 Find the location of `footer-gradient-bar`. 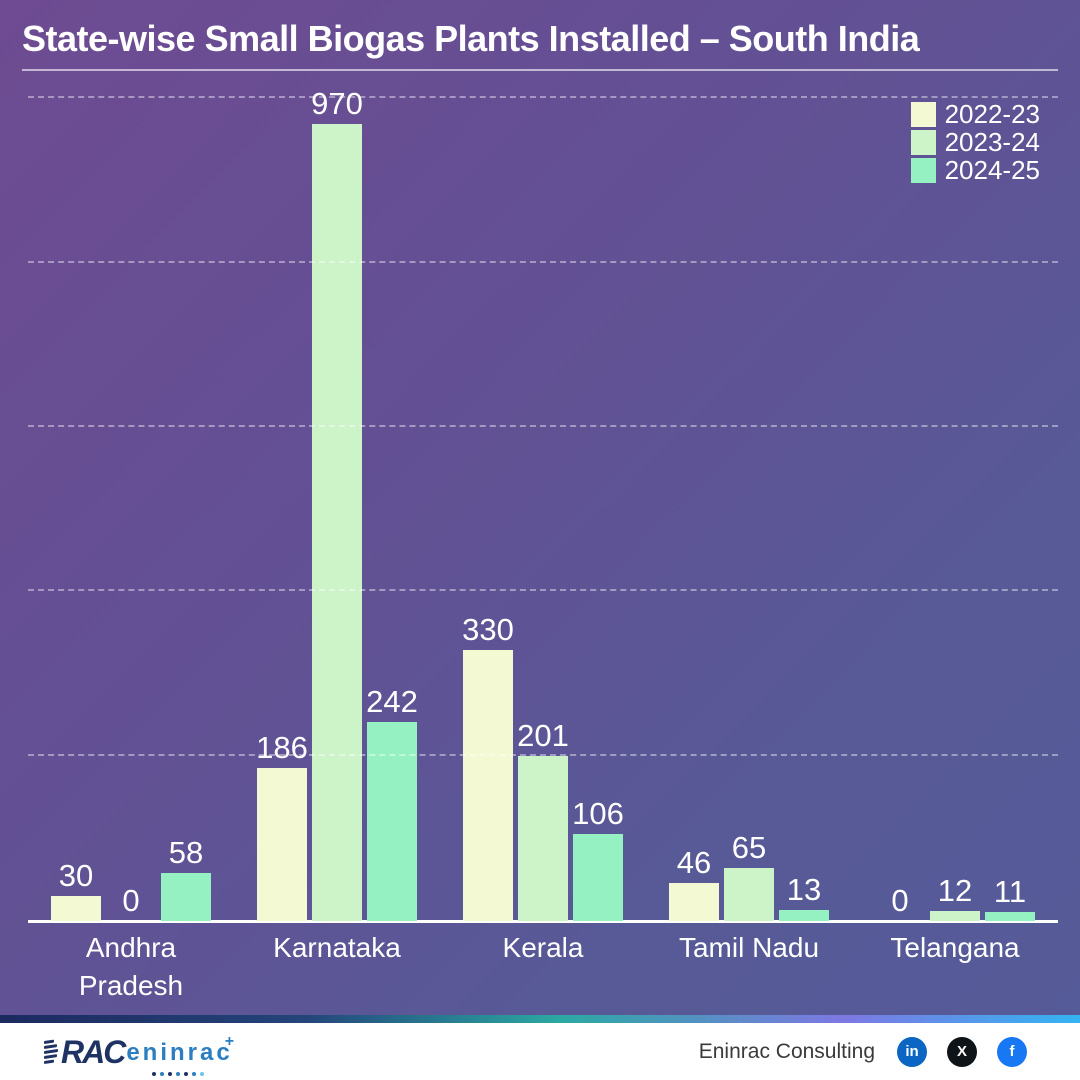

footer-gradient-bar is located at coordinates (540, 1019).